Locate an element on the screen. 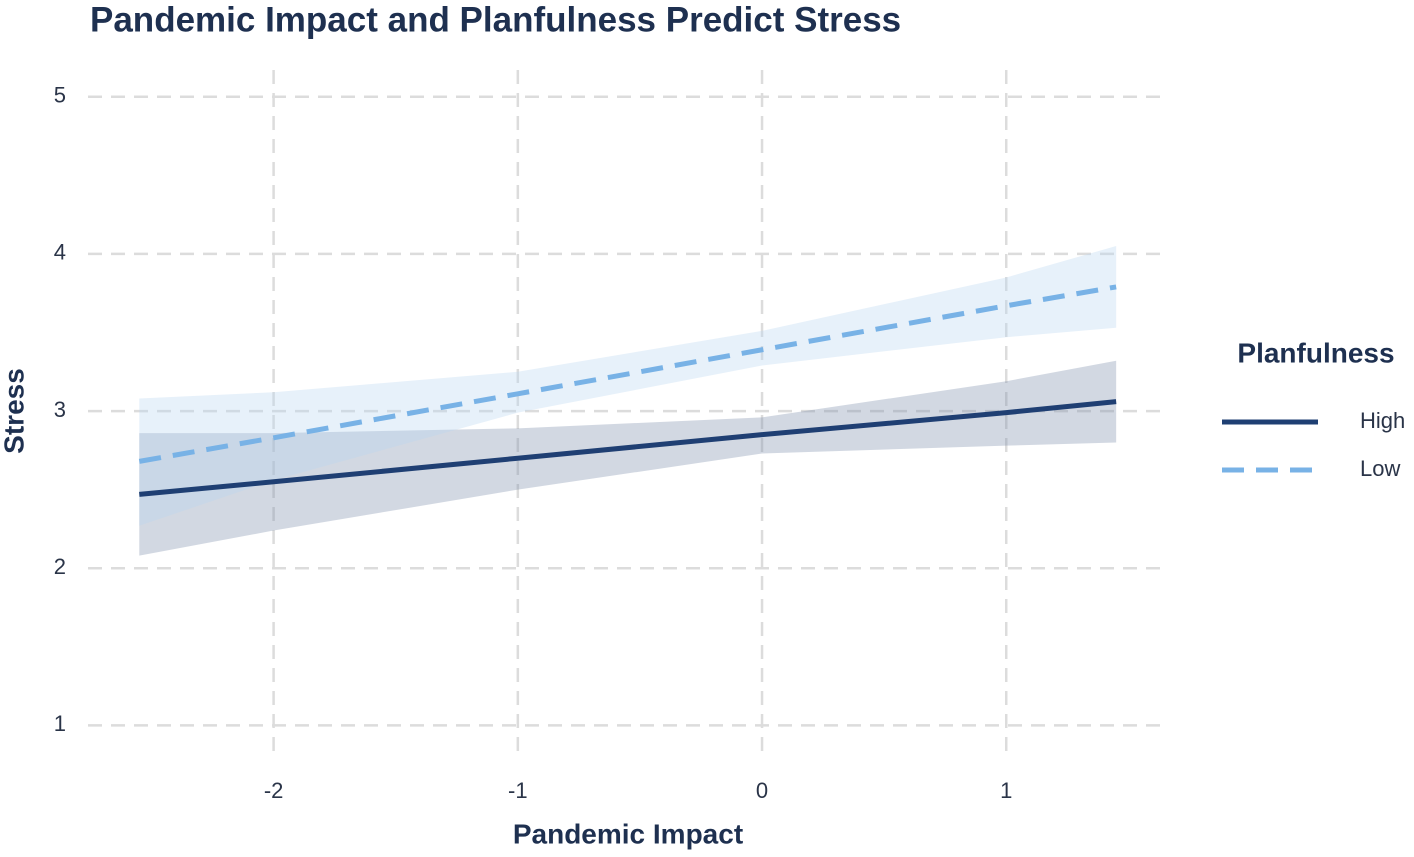  y-tick-label: 5 is located at coordinates (60, 95).